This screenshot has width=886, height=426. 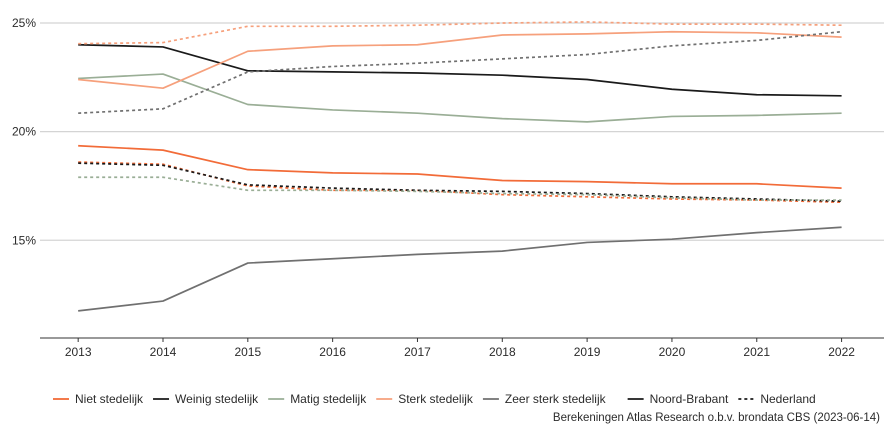 What do you see at coordinates (841, 352) in the screenshot?
I see `x-tick-label: 2022` at bounding box center [841, 352].